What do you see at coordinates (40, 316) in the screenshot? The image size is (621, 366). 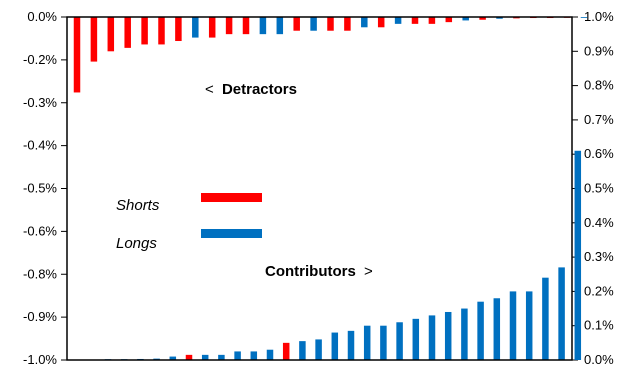 I see `left-tick-label: -0.9%` at bounding box center [40, 316].